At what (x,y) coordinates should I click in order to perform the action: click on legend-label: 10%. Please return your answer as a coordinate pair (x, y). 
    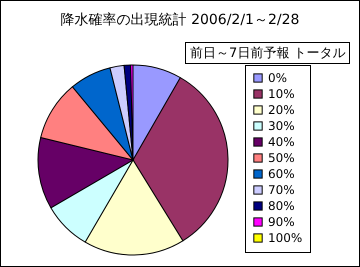
    Looking at the image, I should click on (281, 94).